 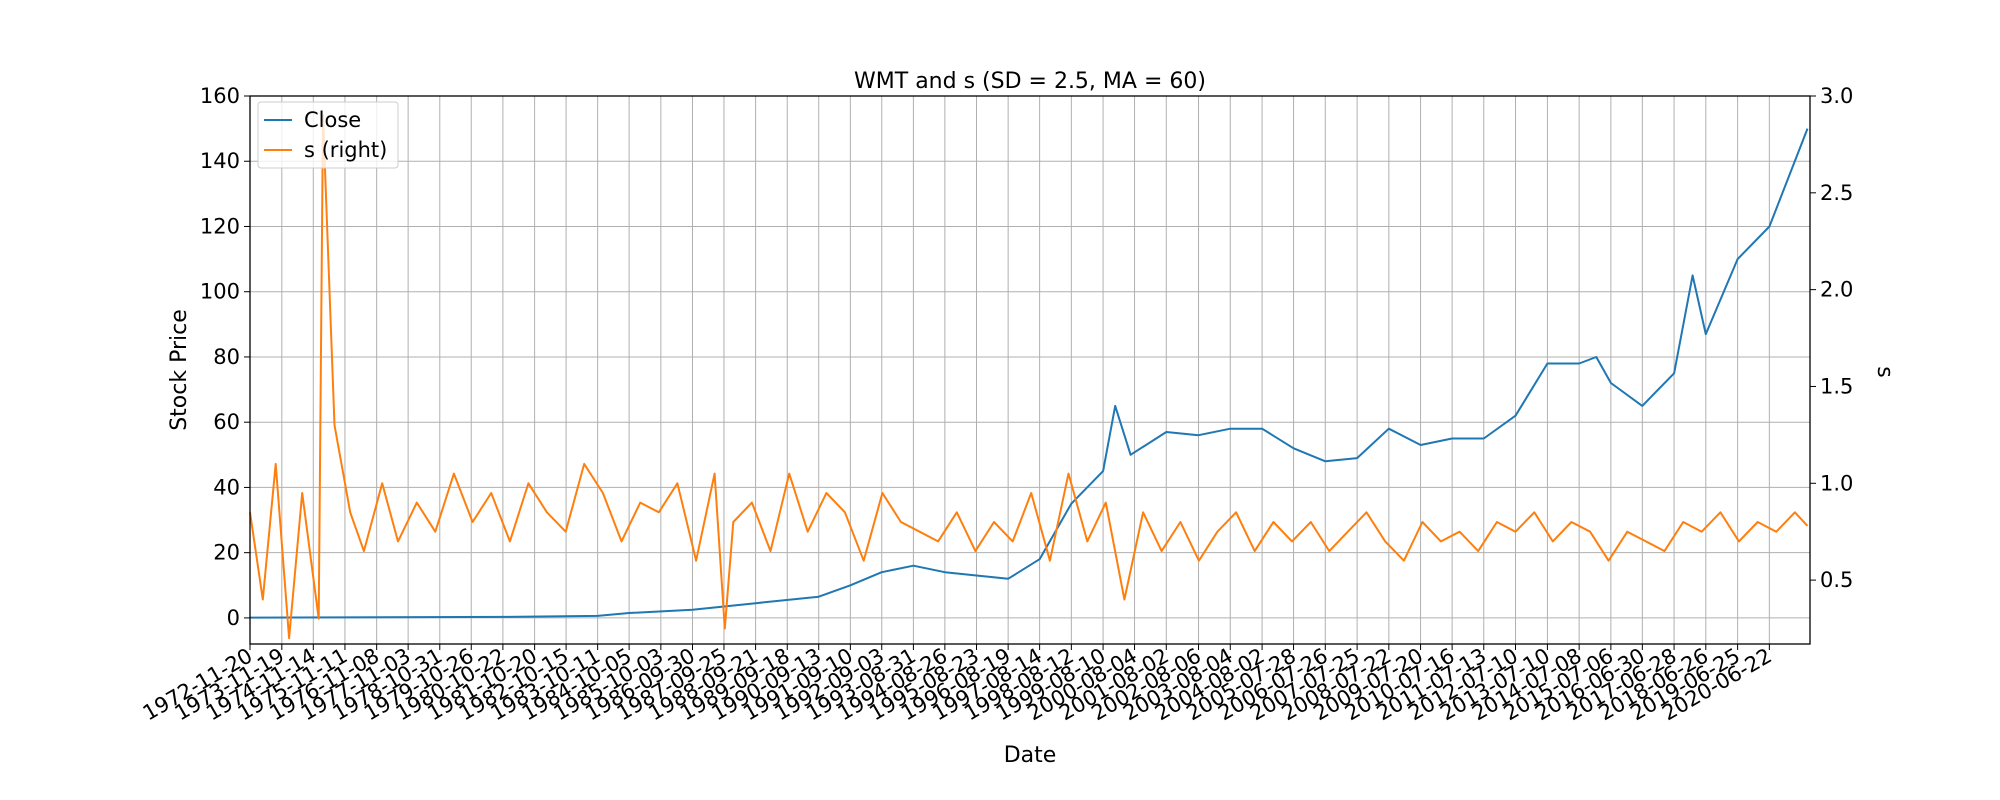 What do you see at coordinates (332, 120) in the screenshot?
I see `legend-label-close: Close` at bounding box center [332, 120].